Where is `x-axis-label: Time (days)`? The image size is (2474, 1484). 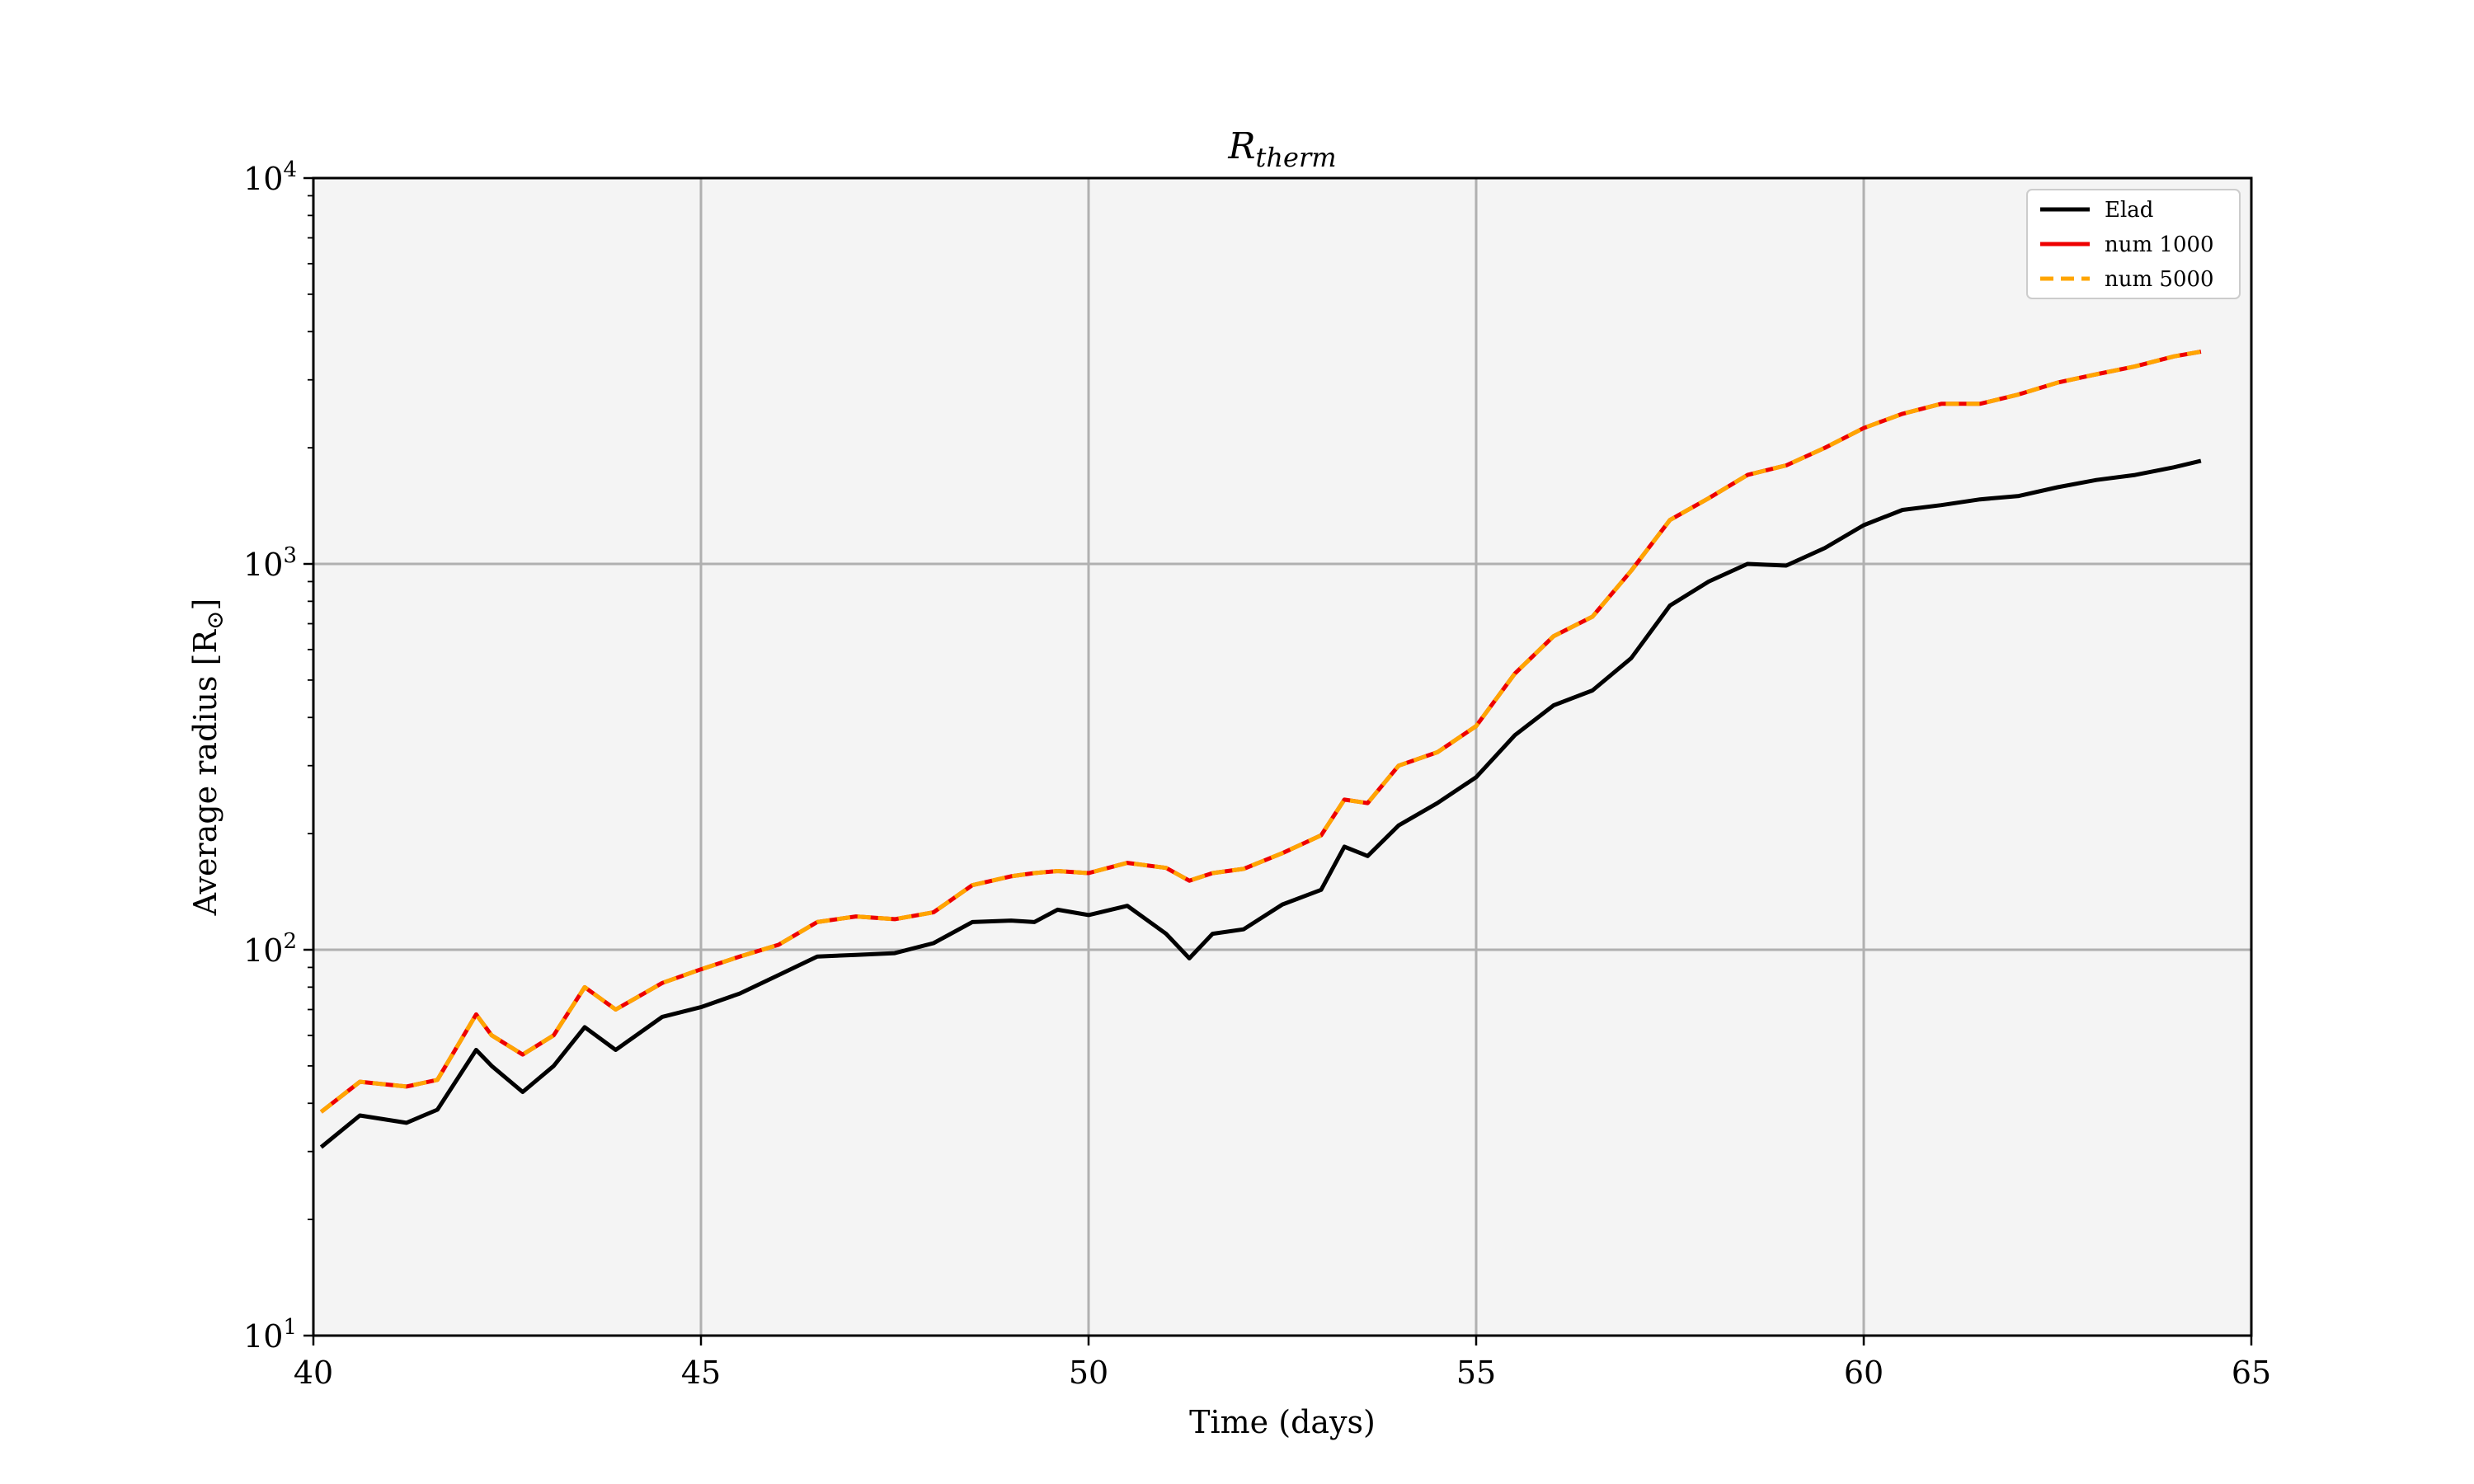 x-axis-label: Time (days) is located at coordinates (1282, 1422).